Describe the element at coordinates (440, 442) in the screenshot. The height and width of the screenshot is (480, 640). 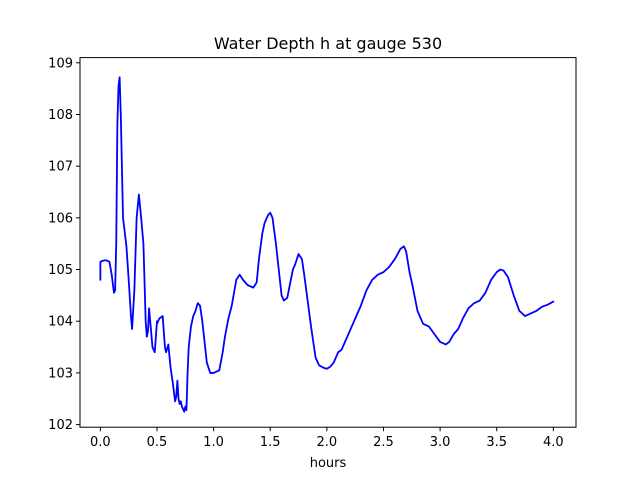
I see `x-tick-label: 3.0` at that location.